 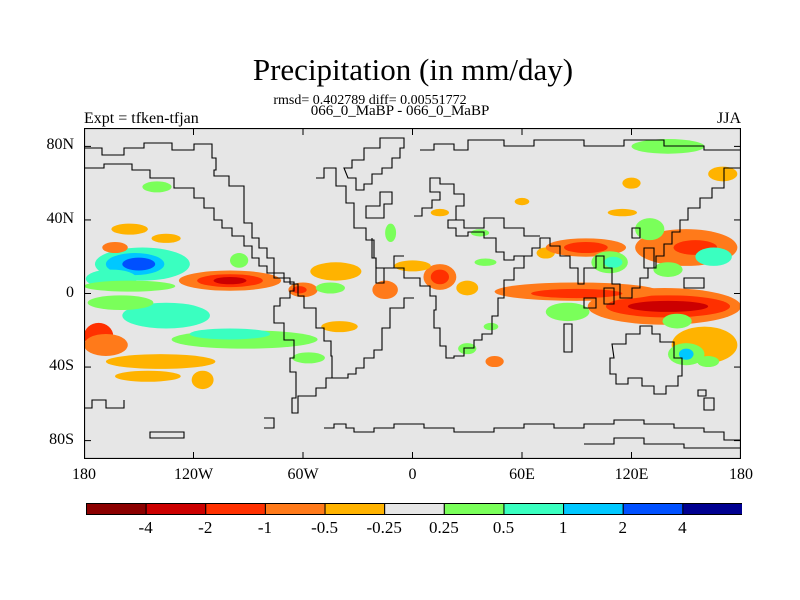 What do you see at coordinates (622, 527) in the screenshot?
I see `colorbar-label-8: 2` at bounding box center [622, 527].